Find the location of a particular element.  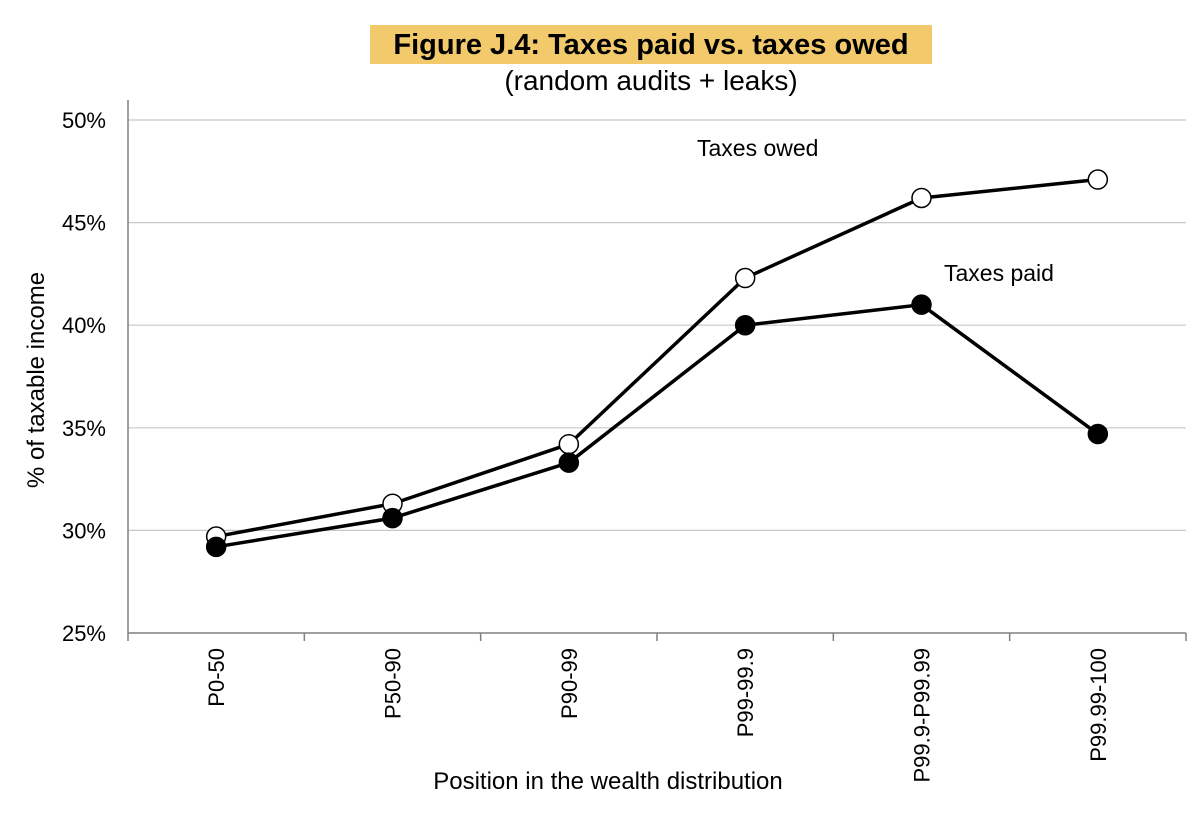

title-highlight is located at coordinates (651, 44).